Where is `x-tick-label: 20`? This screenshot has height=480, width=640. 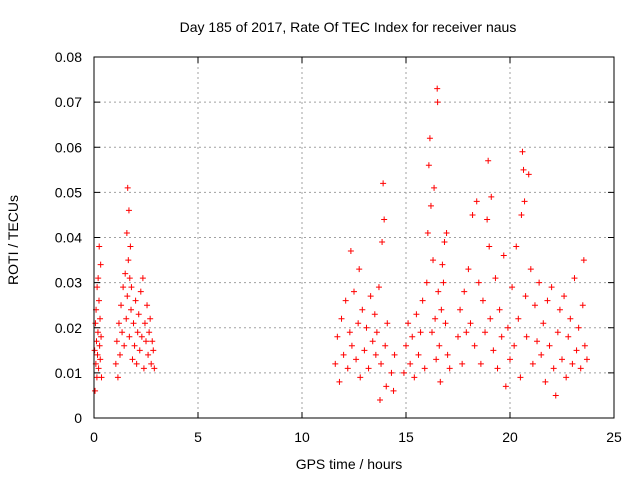
x-tick-label: 20 is located at coordinates (510, 437).